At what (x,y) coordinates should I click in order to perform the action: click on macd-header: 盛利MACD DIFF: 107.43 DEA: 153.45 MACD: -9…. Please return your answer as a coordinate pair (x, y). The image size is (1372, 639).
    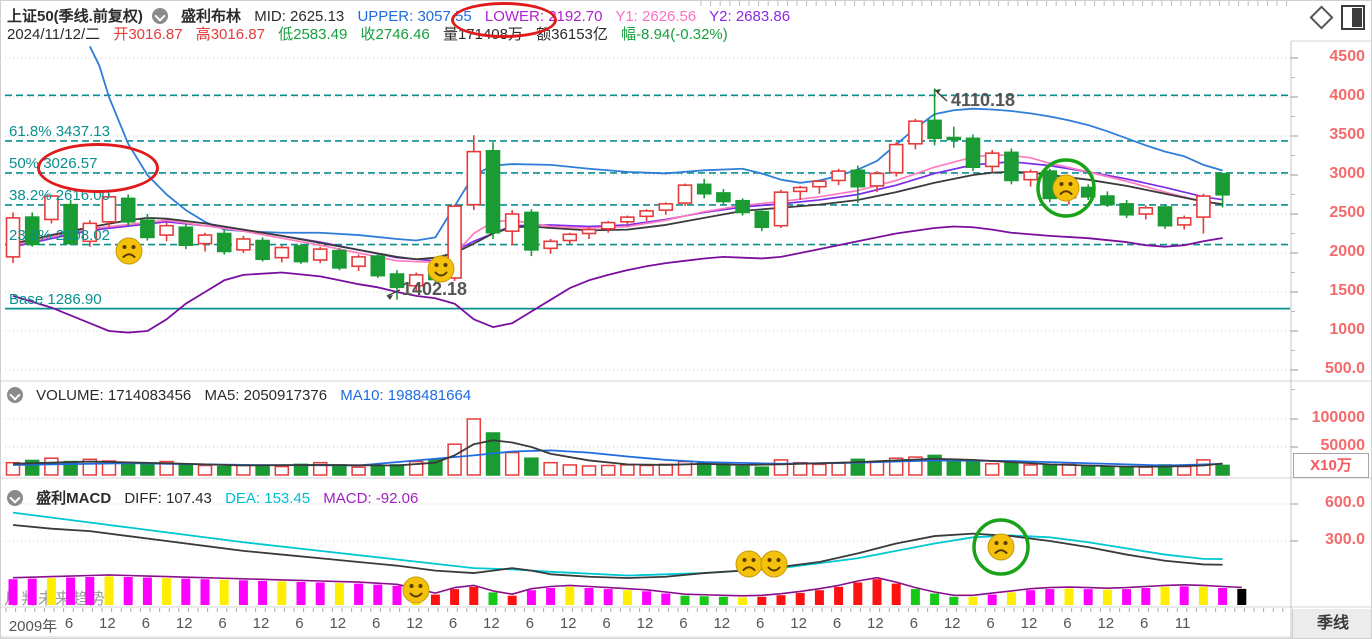
    Looking at the image, I should click on (217, 497).